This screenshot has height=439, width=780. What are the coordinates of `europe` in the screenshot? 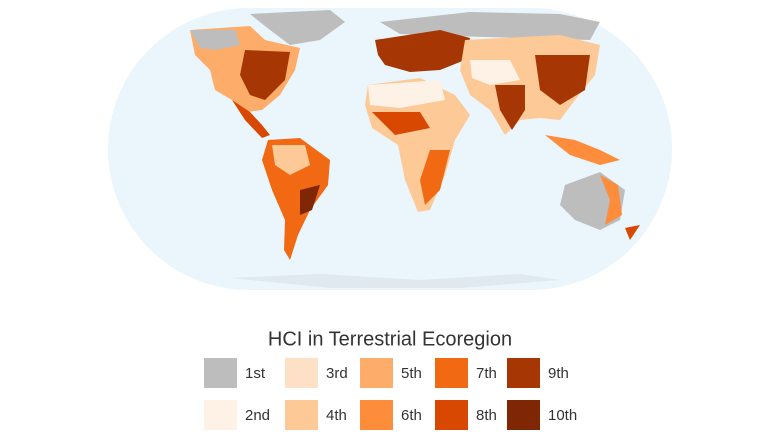 It's located at (422, 51).